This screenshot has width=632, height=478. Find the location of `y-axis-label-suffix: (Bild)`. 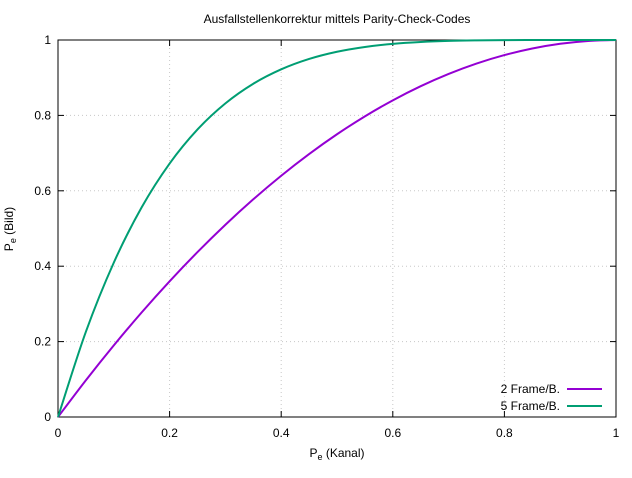

y-axis-label-suffix: (Bild) is located at coordinates (9, 222).